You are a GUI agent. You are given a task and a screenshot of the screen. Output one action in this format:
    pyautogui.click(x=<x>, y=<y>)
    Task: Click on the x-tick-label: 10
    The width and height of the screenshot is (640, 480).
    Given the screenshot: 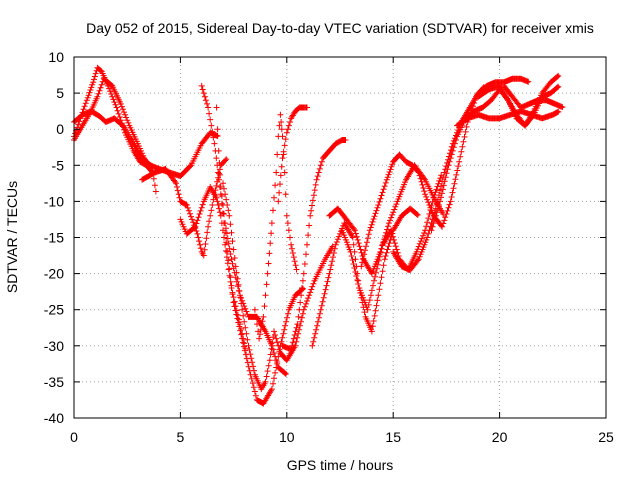 What is the action you would take?
    pyautogui.click(x=287, y=437)
    